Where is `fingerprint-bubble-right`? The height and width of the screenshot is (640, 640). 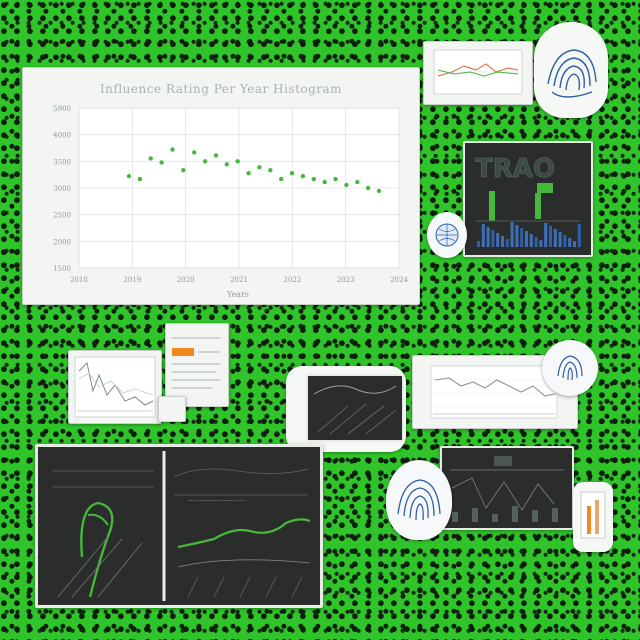
fingerprint-bubble-right is located at coordinates (570, 368).